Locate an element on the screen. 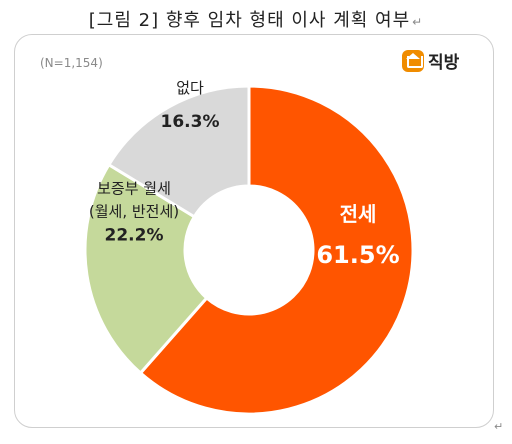 The width and height of the screenshot is (512, 444). zigbang-logo: 직방 is located at coordinates (430, 60).